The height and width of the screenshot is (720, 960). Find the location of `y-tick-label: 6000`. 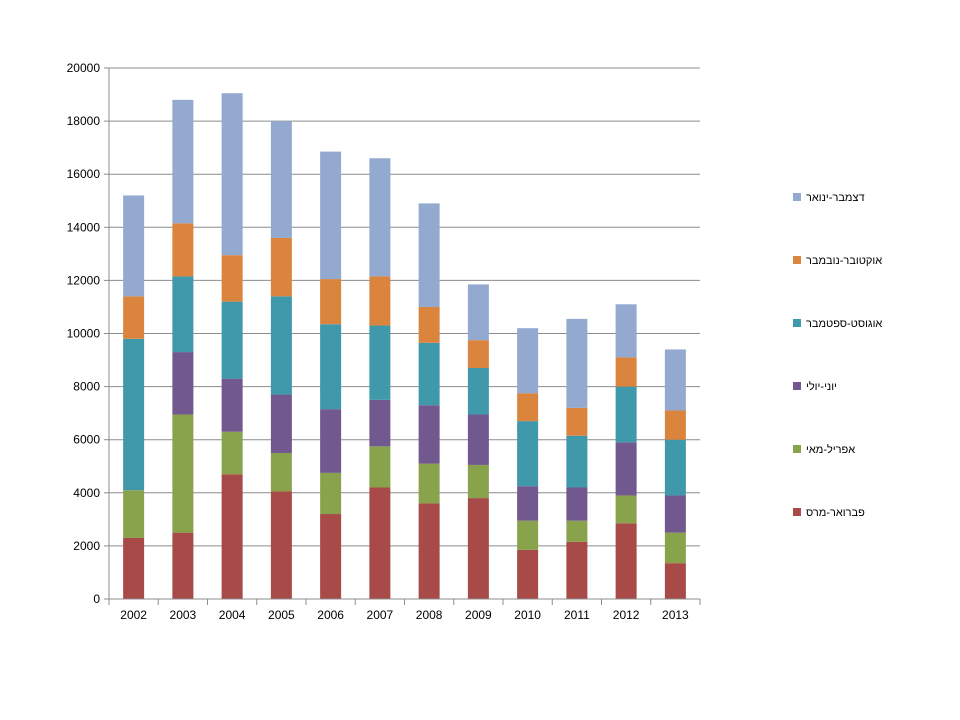

y-tick-label: 6000 is located at coordinates (86, 440).